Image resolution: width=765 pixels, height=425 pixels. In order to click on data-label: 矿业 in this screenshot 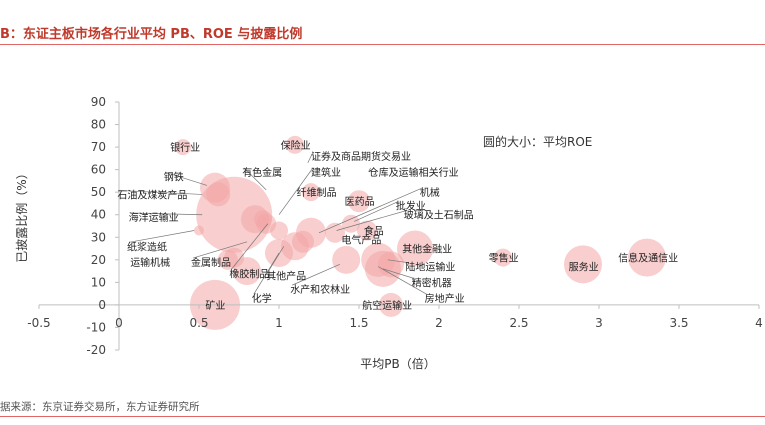, I will do `click(215, 305)`.